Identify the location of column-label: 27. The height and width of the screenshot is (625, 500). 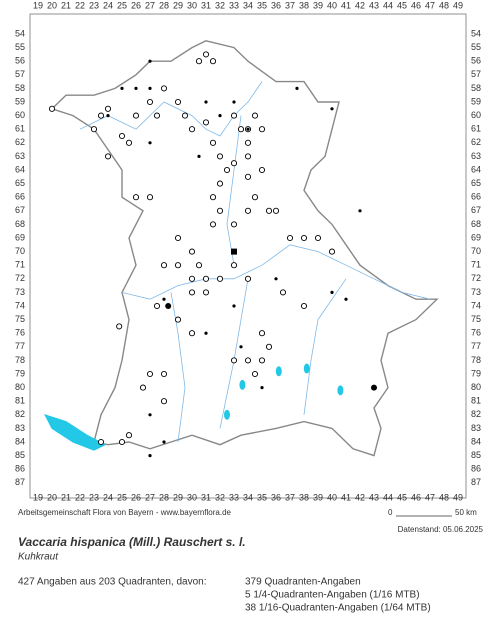
(150, 5).